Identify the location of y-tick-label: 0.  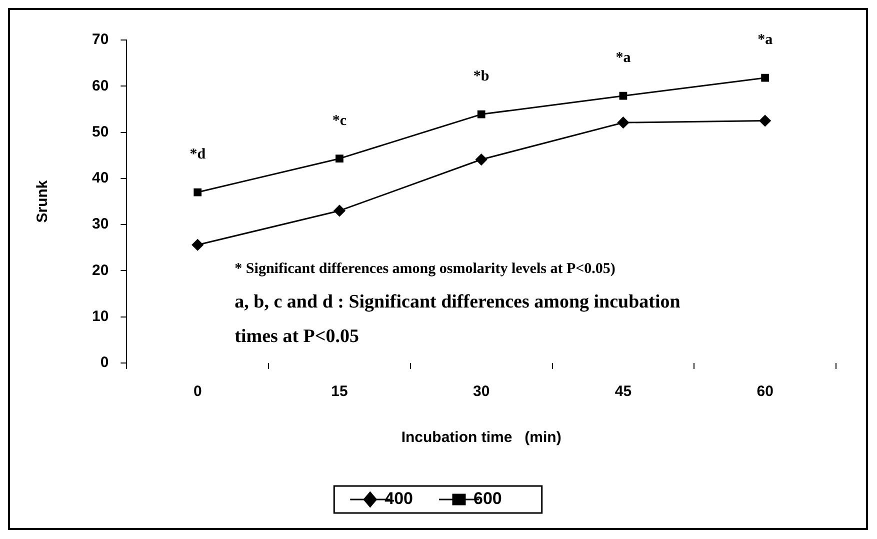
(104, 363).